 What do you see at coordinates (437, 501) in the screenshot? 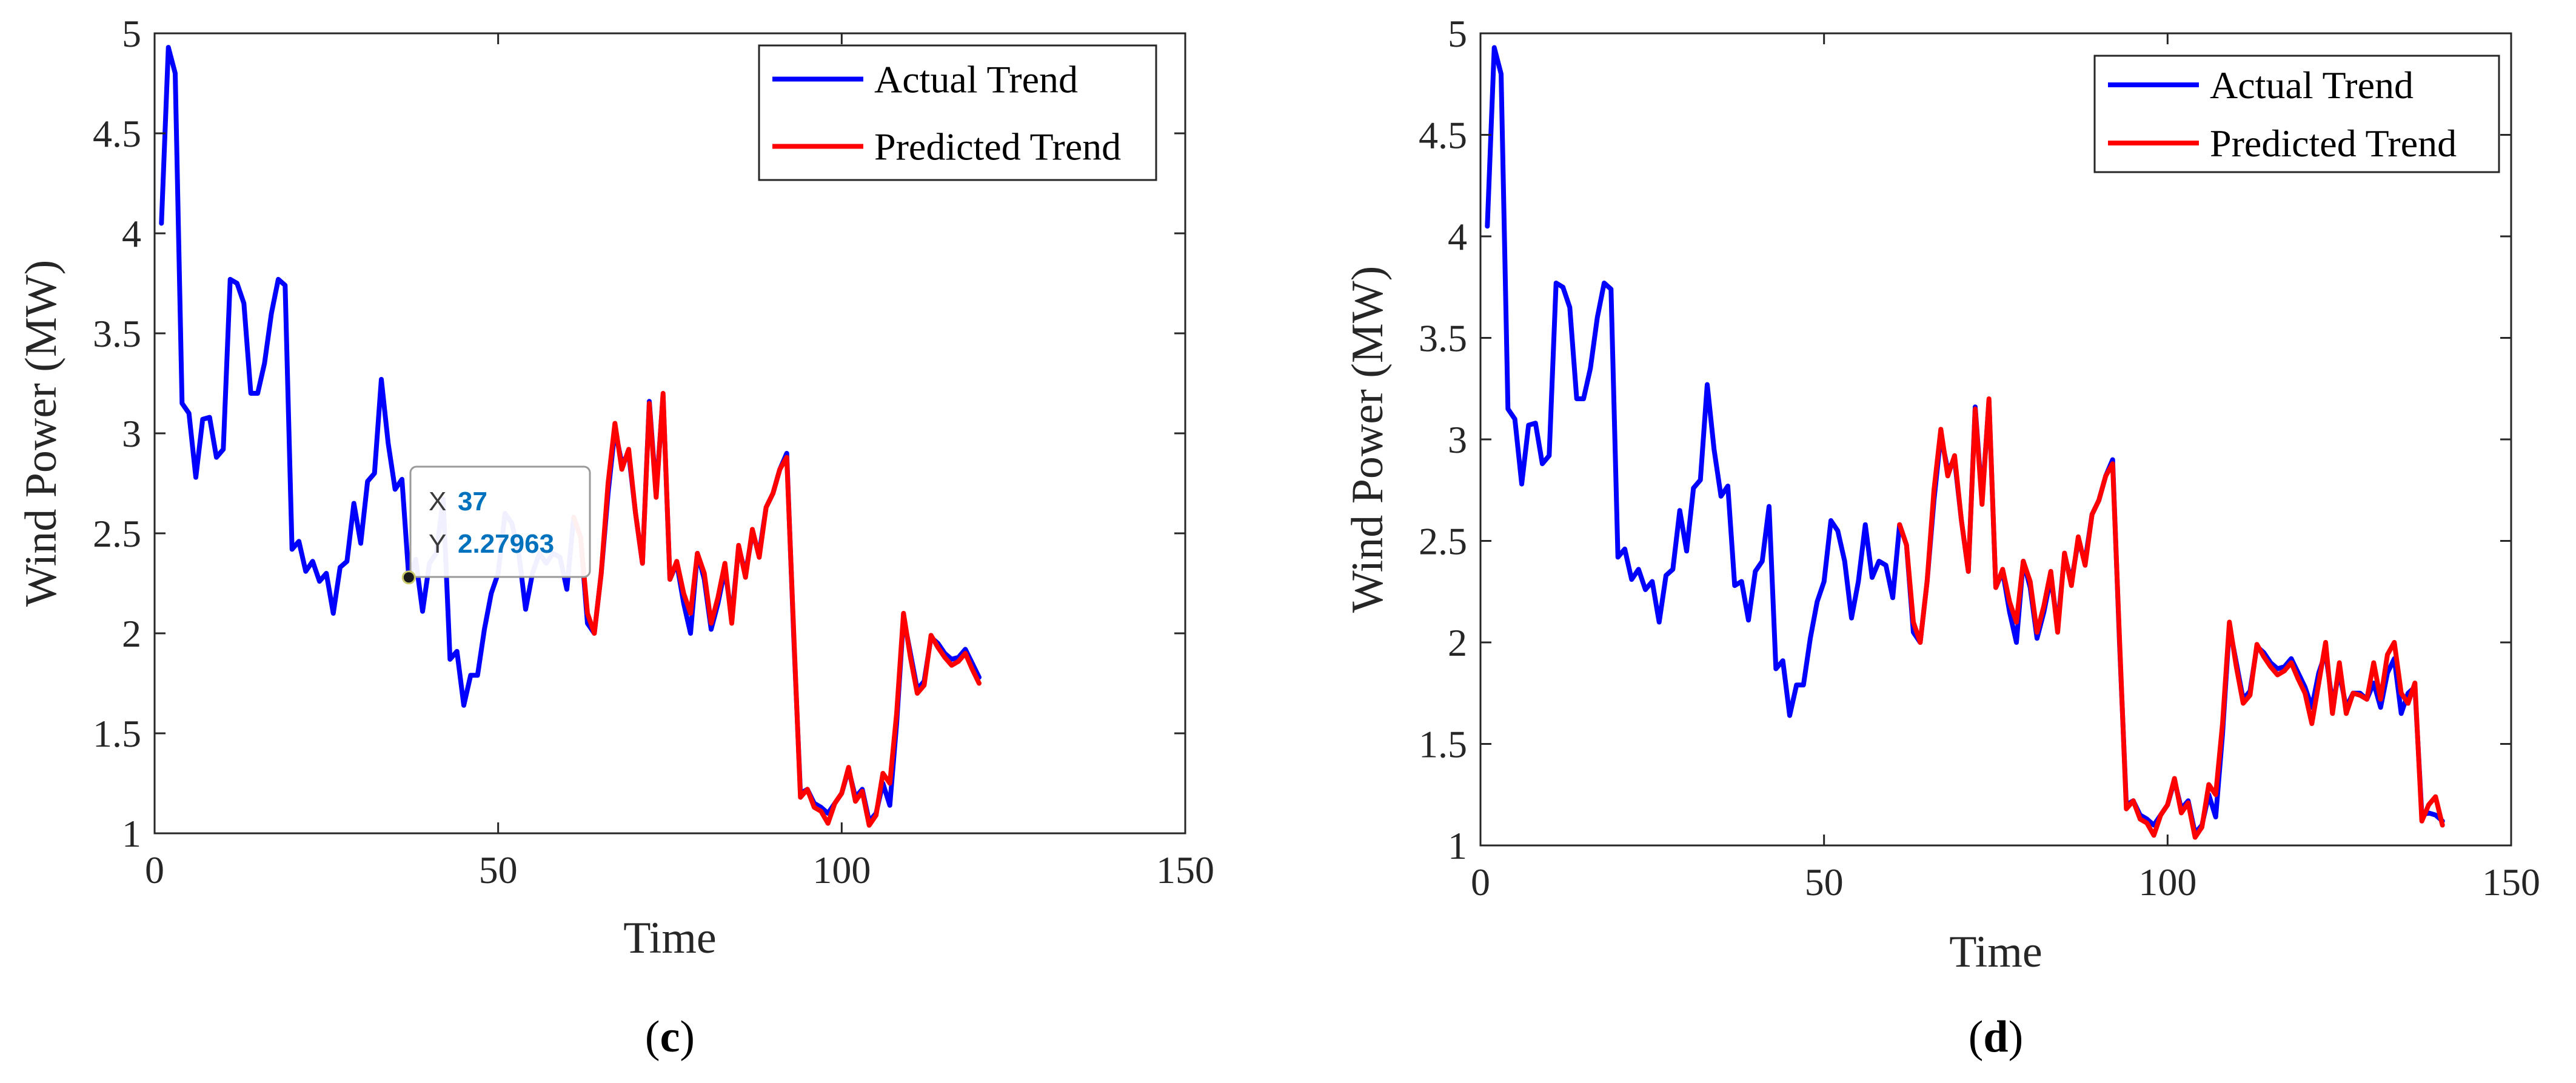
I see `data-tip-x-label: X` at bounding box center [437, 501].